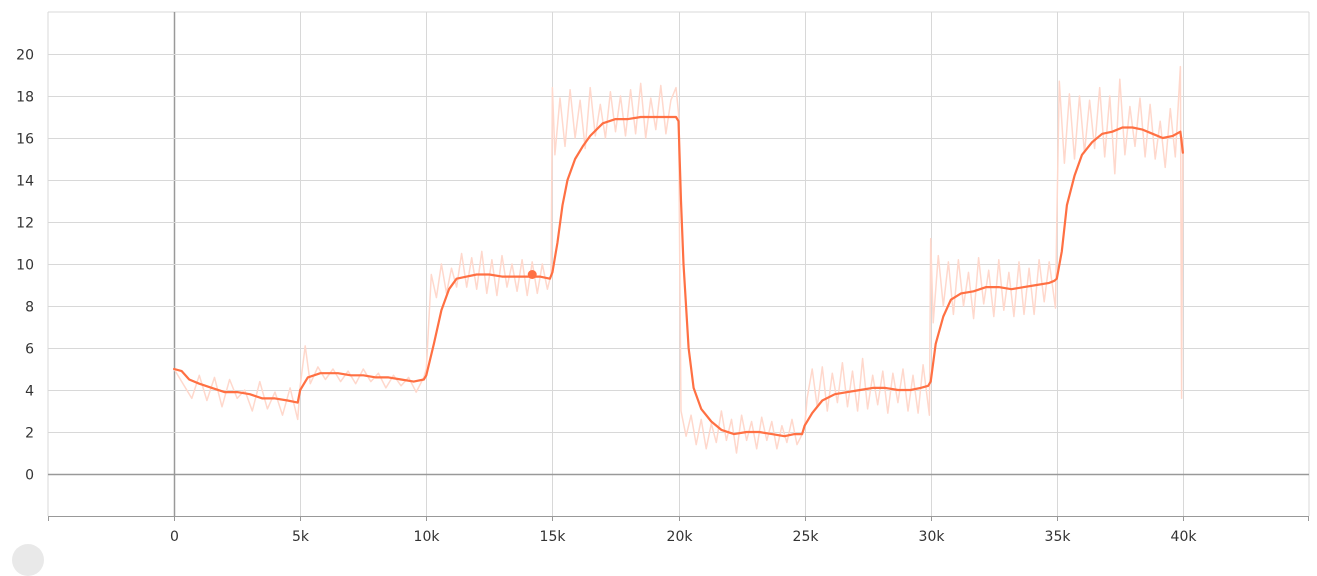  What do you see at coordinates (678, 518) in the screenshot?
I see `axes` at bounding box center [678, 518].